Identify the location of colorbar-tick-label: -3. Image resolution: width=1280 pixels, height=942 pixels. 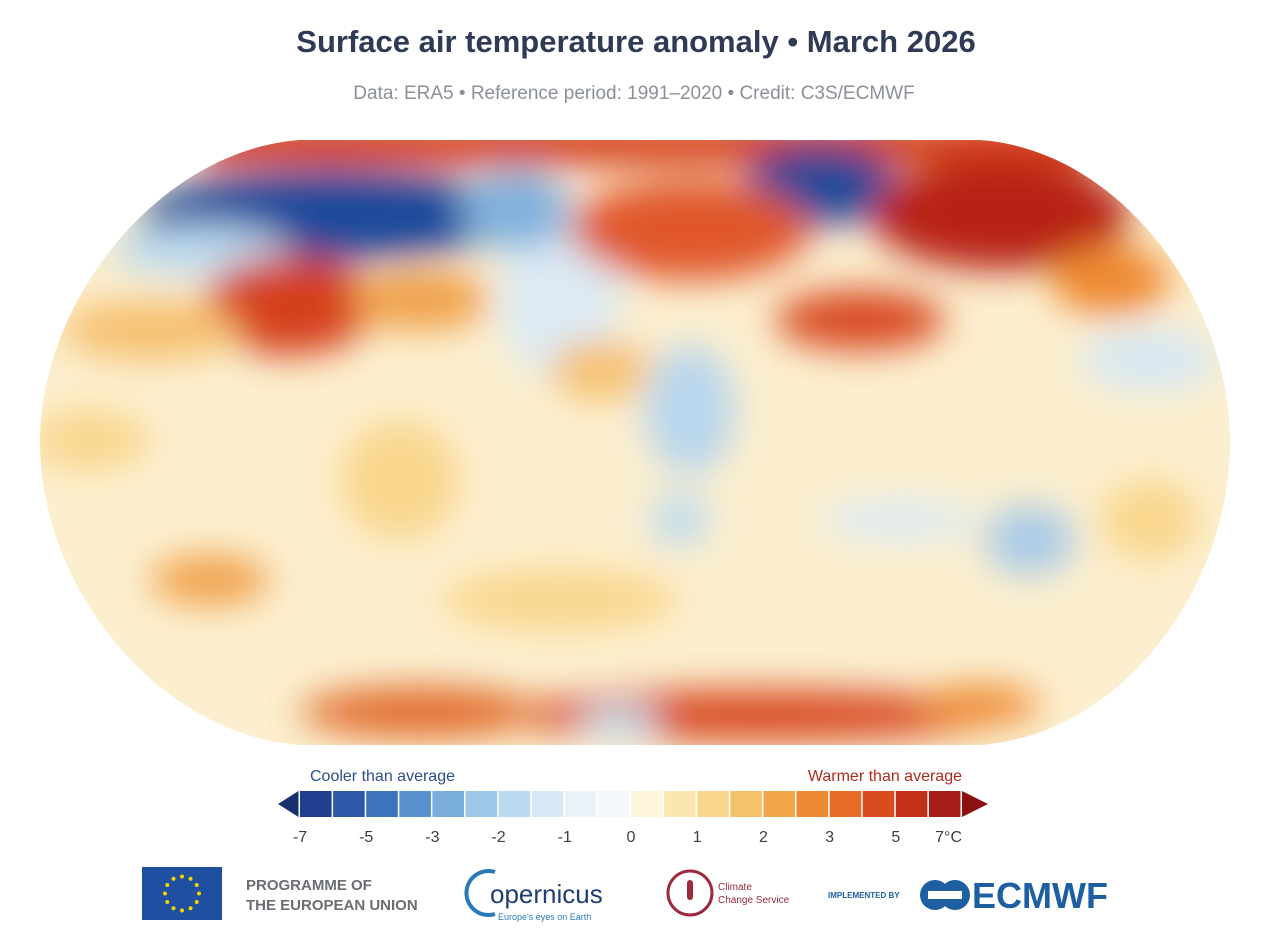
(432, 837).